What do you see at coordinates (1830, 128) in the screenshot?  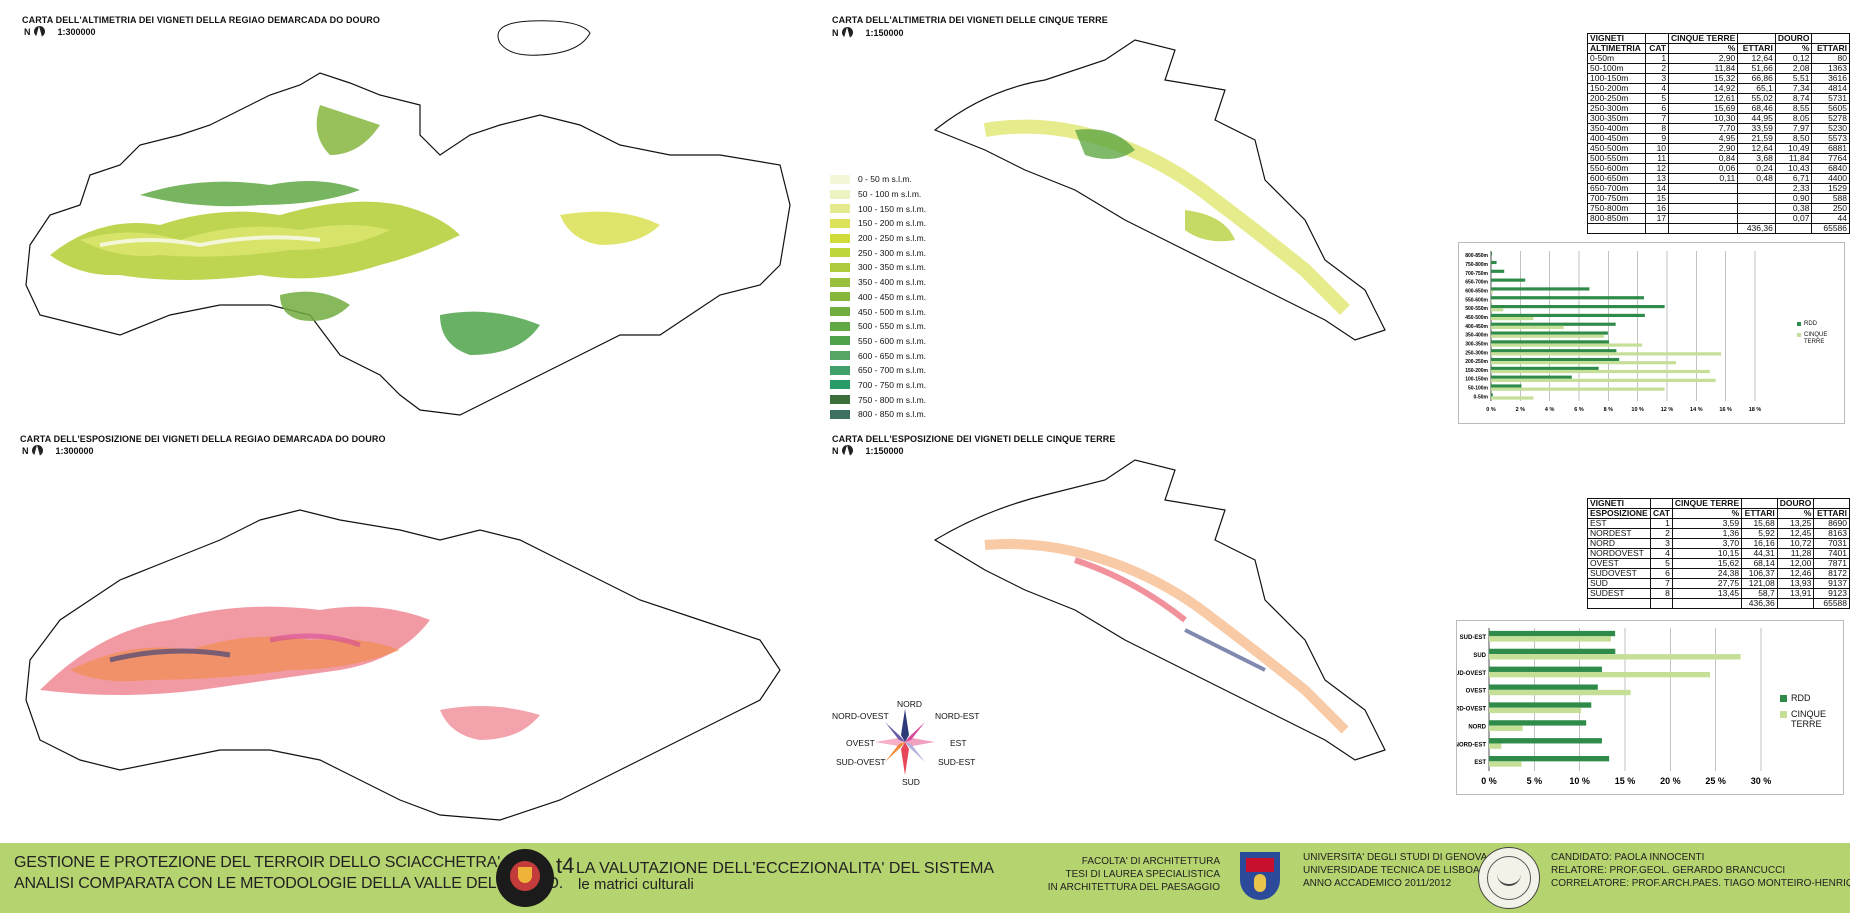 I see `table-cell: 5230` at bounding box center [1830, 128].